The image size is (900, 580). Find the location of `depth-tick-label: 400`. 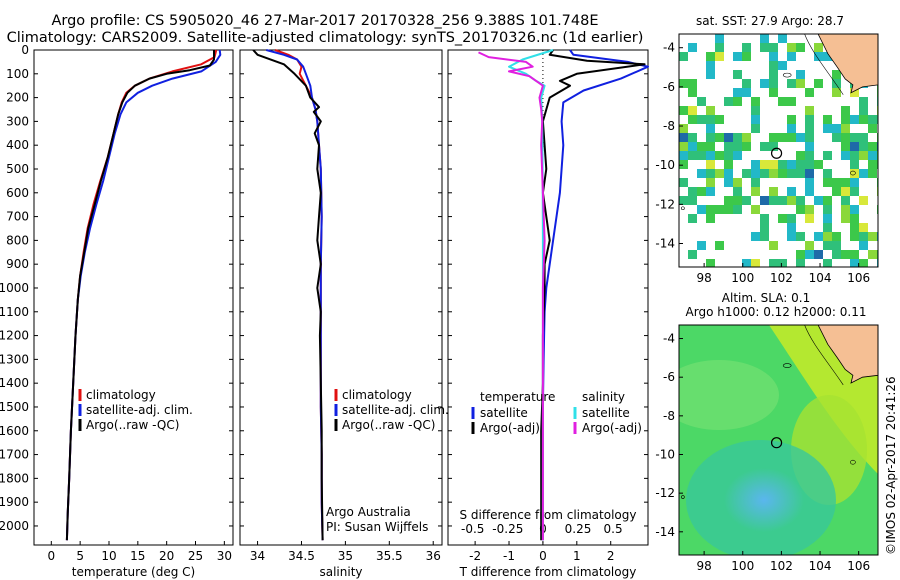

depth-tick-label: 400 is located at coordinates (17, 145).